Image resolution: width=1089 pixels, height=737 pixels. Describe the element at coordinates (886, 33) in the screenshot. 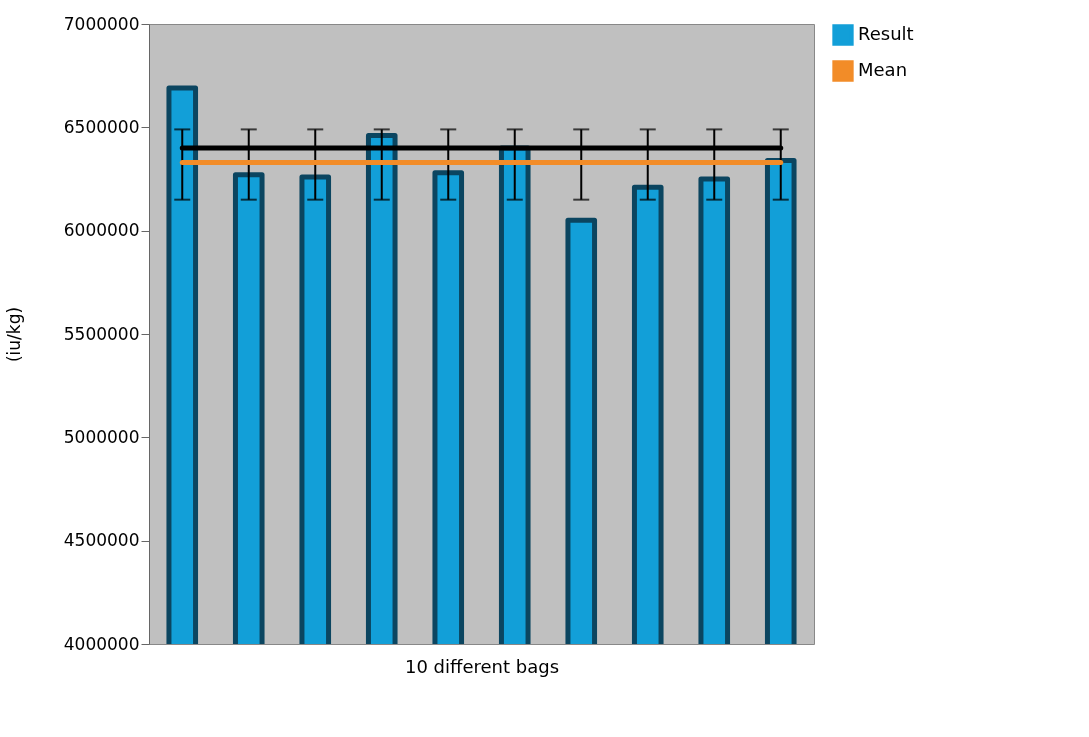

I see `legend-label: Result` at that location.